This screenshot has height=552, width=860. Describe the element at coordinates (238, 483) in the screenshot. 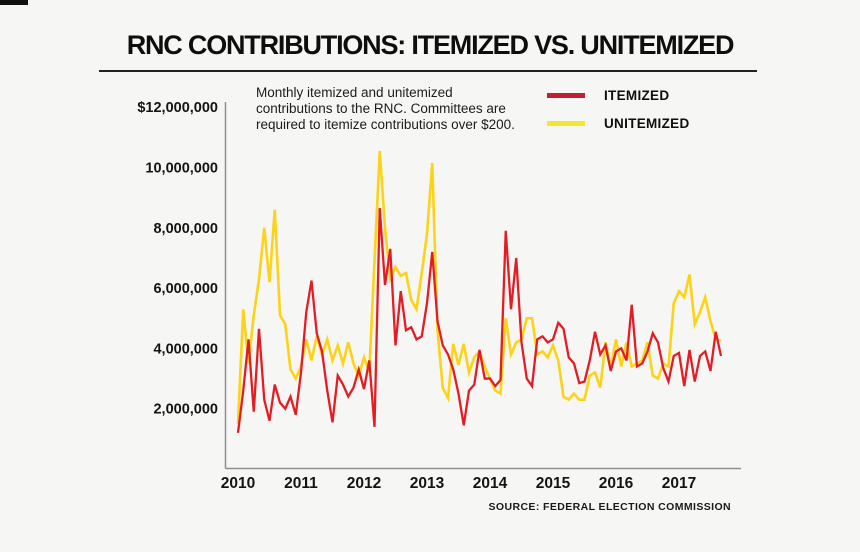

I see `x-axis-tick-label: 2010` at that location.